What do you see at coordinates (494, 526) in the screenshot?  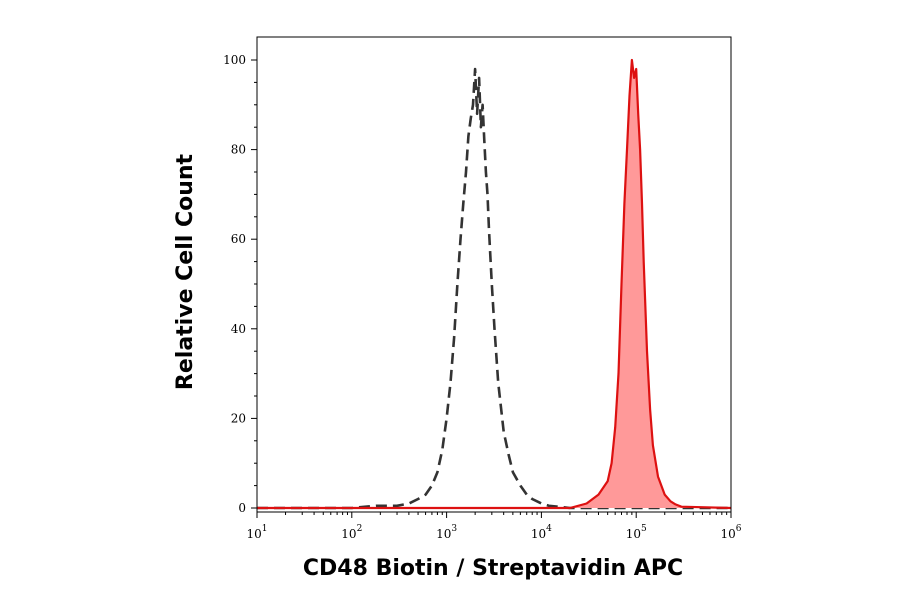 I see `x-axis: 10¹ 10² 10³ 10⁴ 10⁵ 10⁶` at bounding box center [494, 526].